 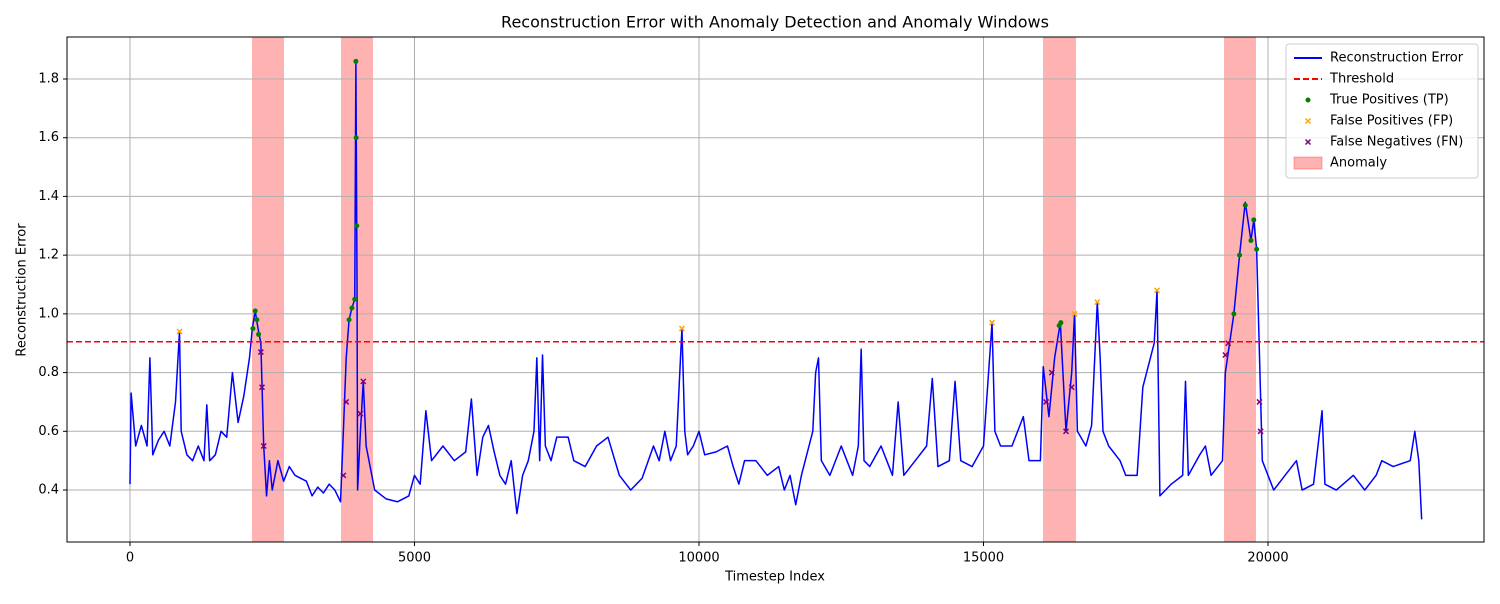 What do you see at coordinates (48, 490) in the screenshot?
I see `y-tick-label: 0.4` at bounding box center [48, 490].